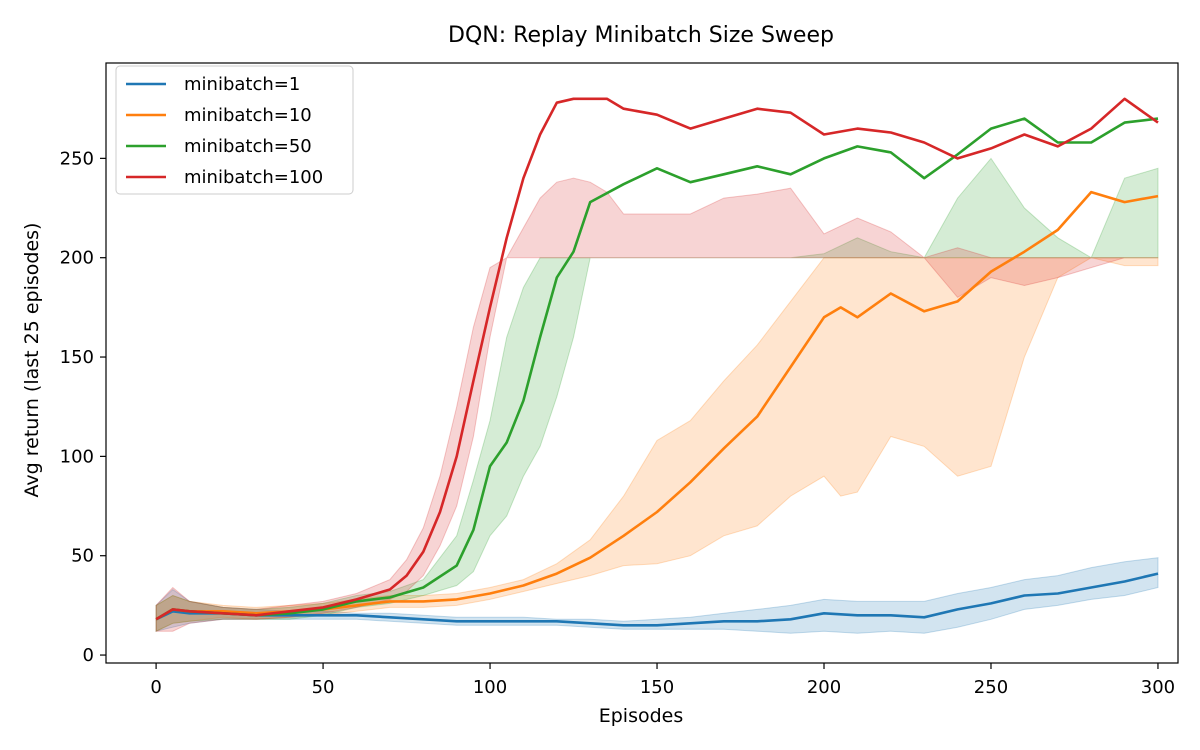 The image size is (1200, 750). I want to click on y-tick-label: 250, so click(77, 158).